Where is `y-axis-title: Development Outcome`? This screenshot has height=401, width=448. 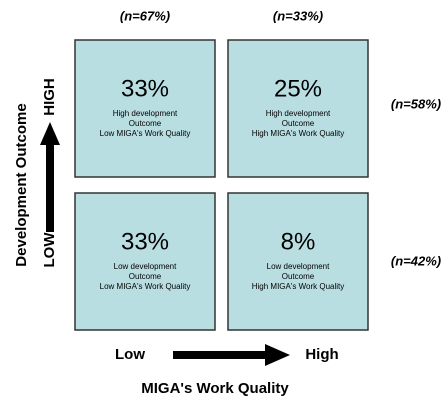 y-axis-title: Development Outcome is located at coordinates (21, 184).